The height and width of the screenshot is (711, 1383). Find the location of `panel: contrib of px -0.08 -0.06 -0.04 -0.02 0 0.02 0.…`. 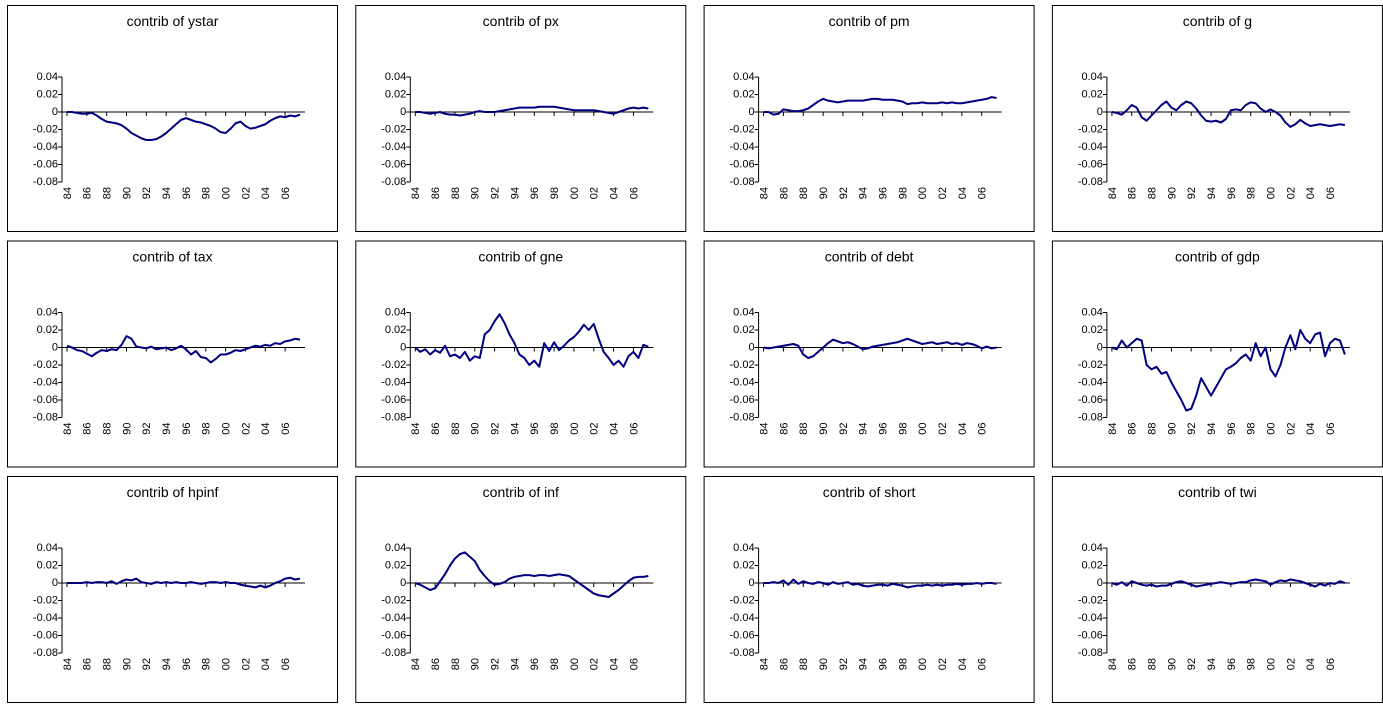

panel: contrib of px -0.08 -0.06 -0.04 -0.02 0 0.02 0.… is located at coordinates (521, 118).